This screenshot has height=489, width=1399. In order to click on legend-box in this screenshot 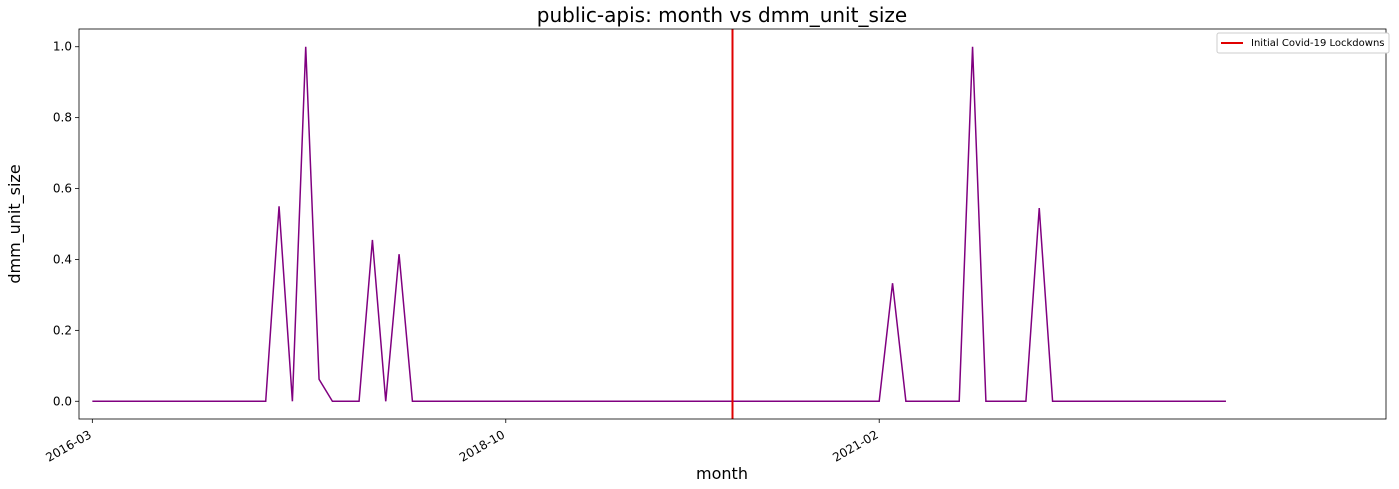, I will do `click(1303, 43)`.